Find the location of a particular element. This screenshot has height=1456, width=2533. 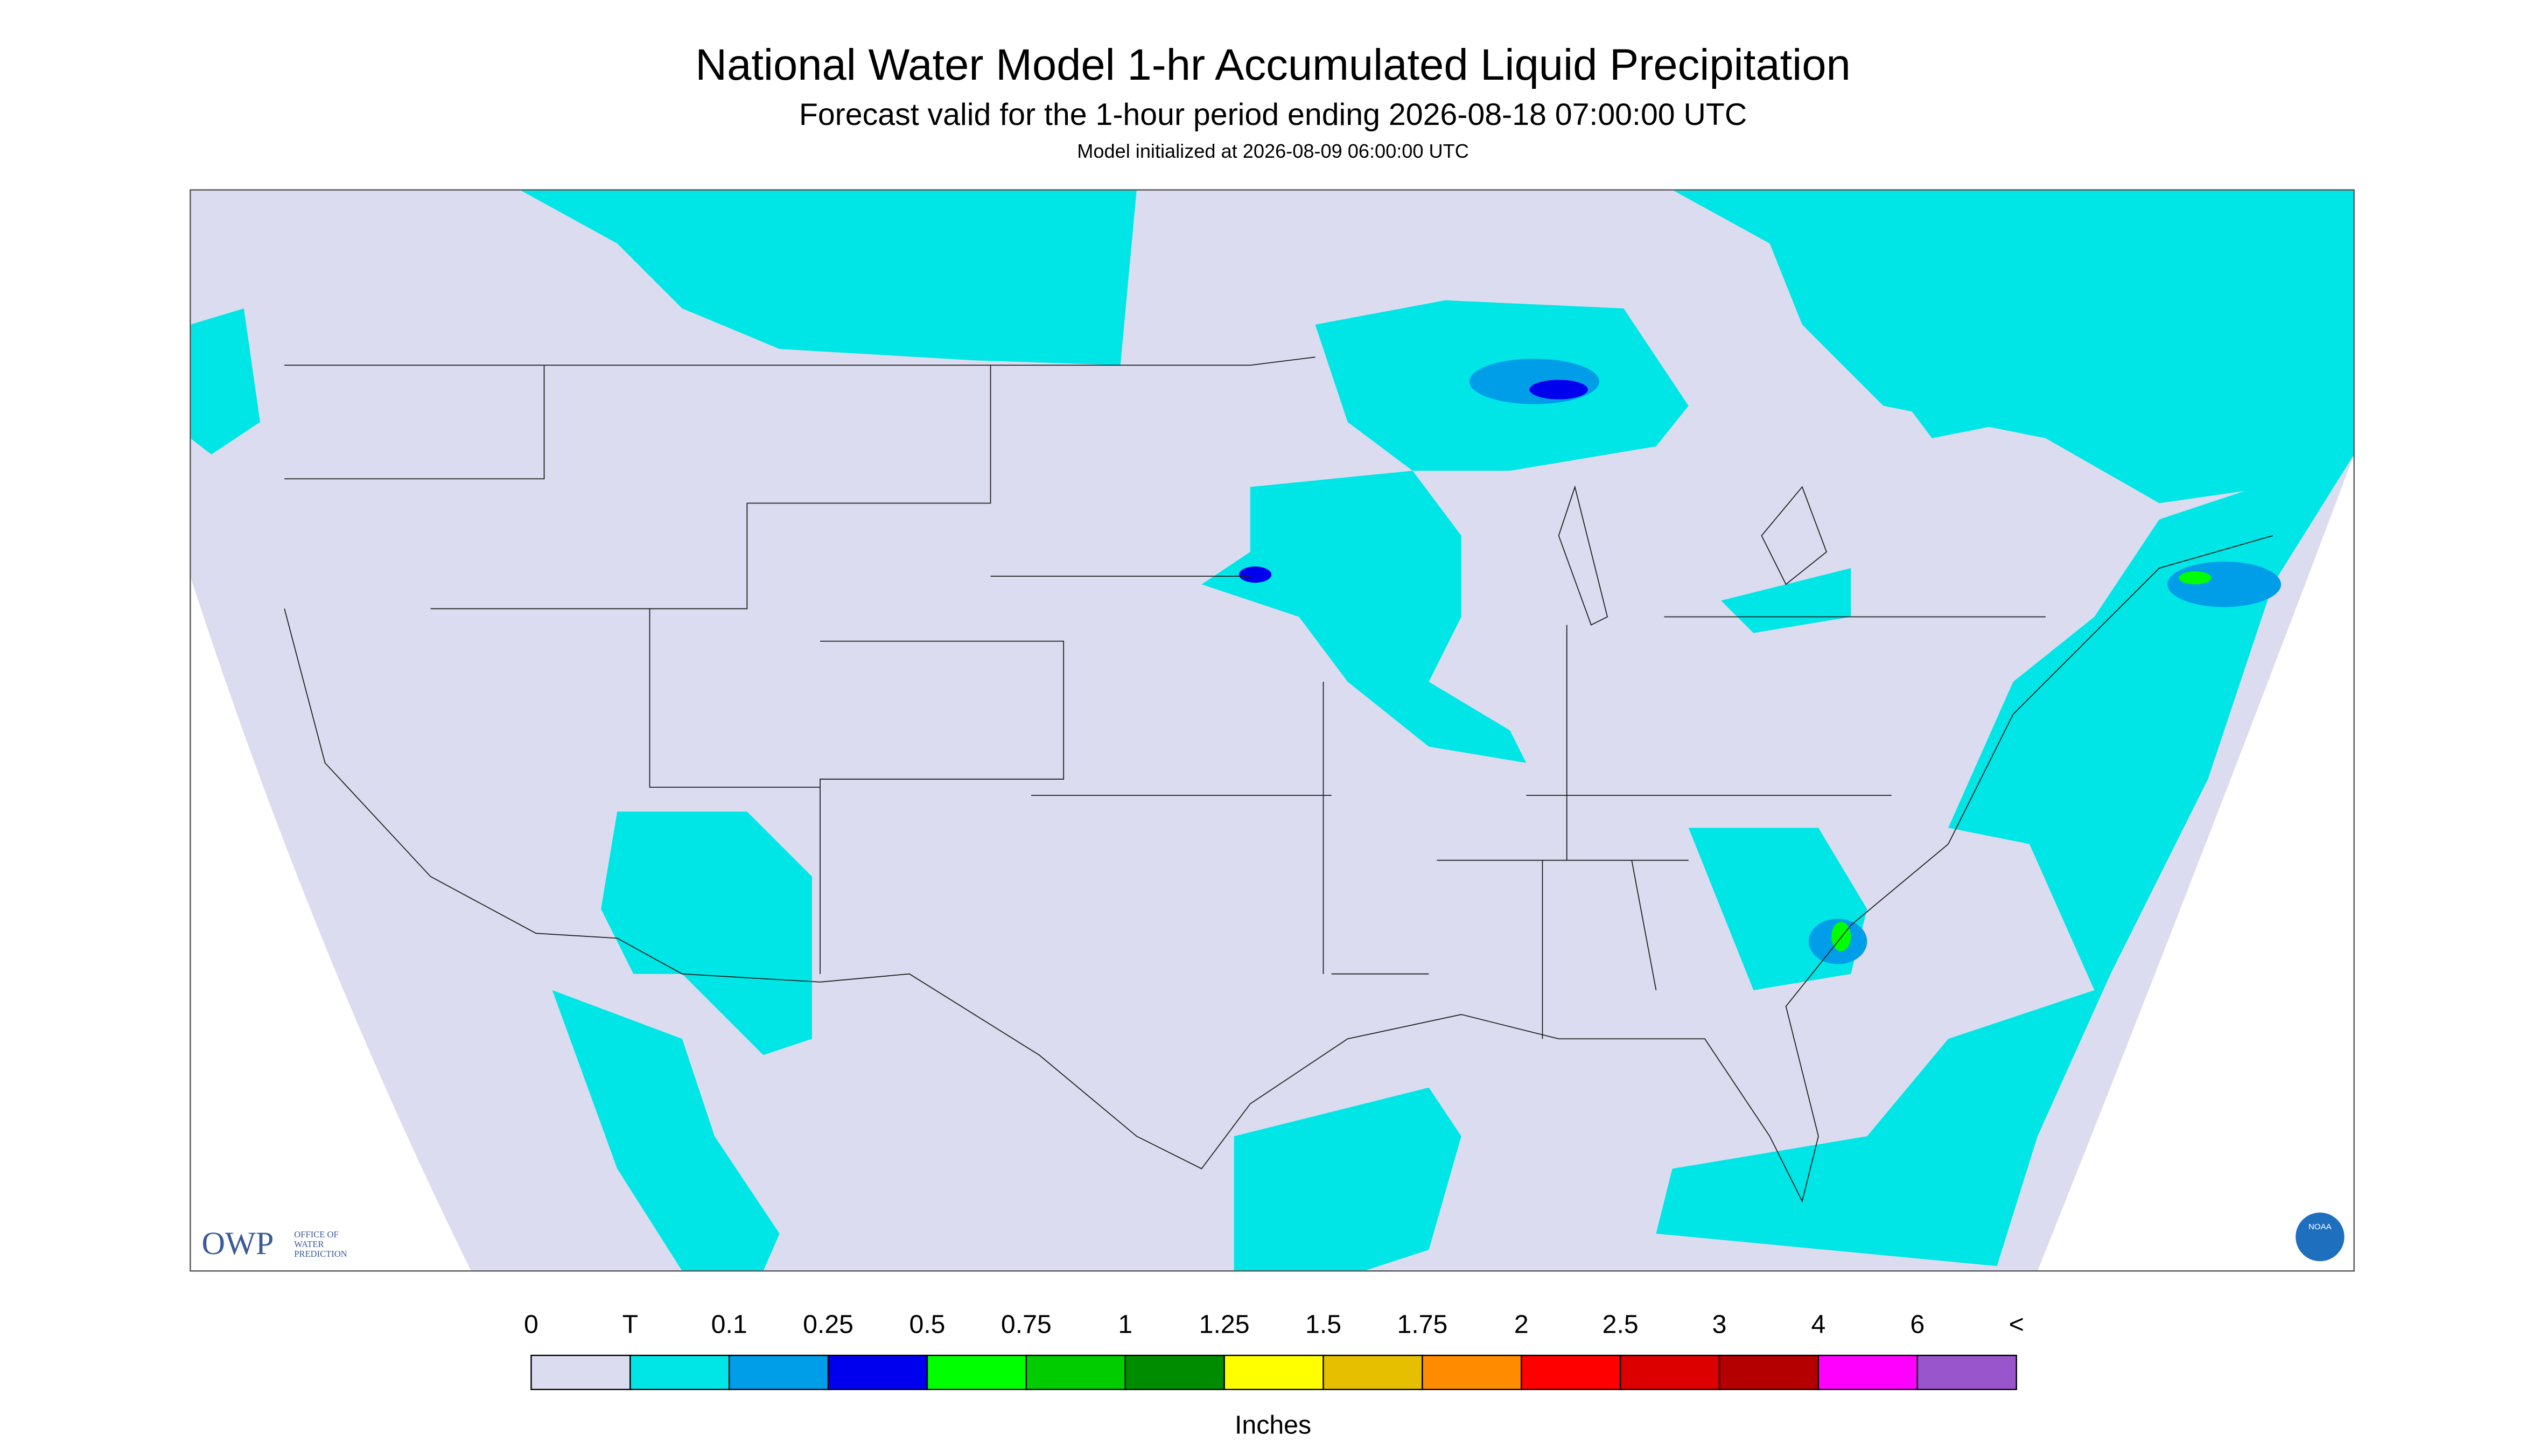

legend-label: < is located at coordinates (2016, 1324).